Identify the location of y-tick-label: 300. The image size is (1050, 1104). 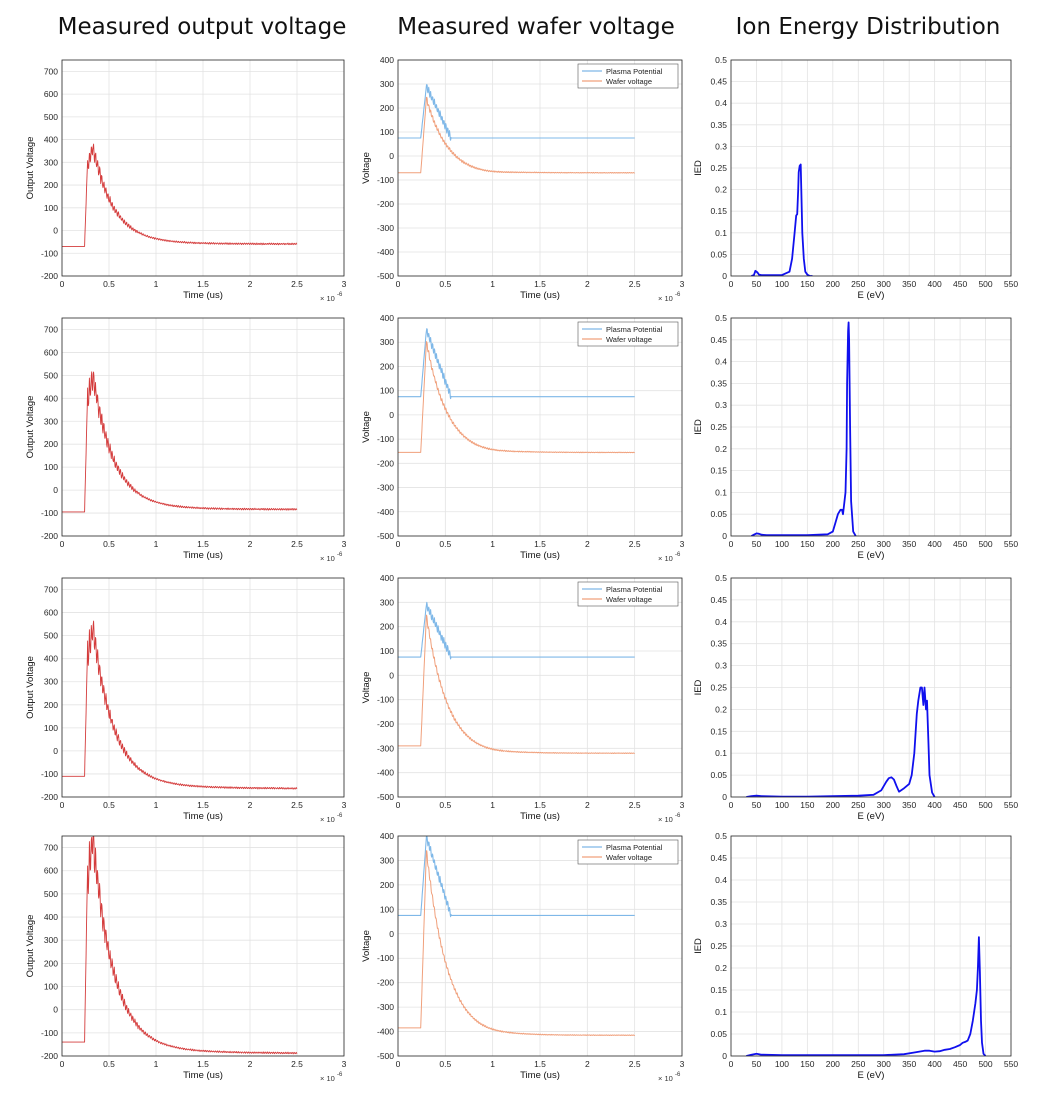
(387, 84).